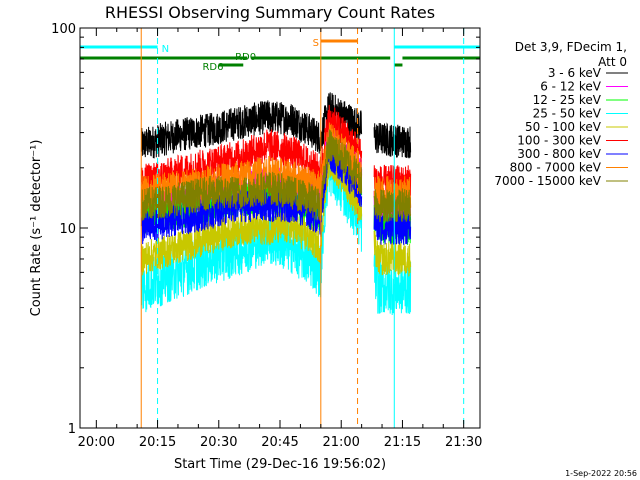  What do you see at coordinates (612, 62) in the screenshot?
I see `legend-title-line-2: Att 0` at bounding box center [612, 62].